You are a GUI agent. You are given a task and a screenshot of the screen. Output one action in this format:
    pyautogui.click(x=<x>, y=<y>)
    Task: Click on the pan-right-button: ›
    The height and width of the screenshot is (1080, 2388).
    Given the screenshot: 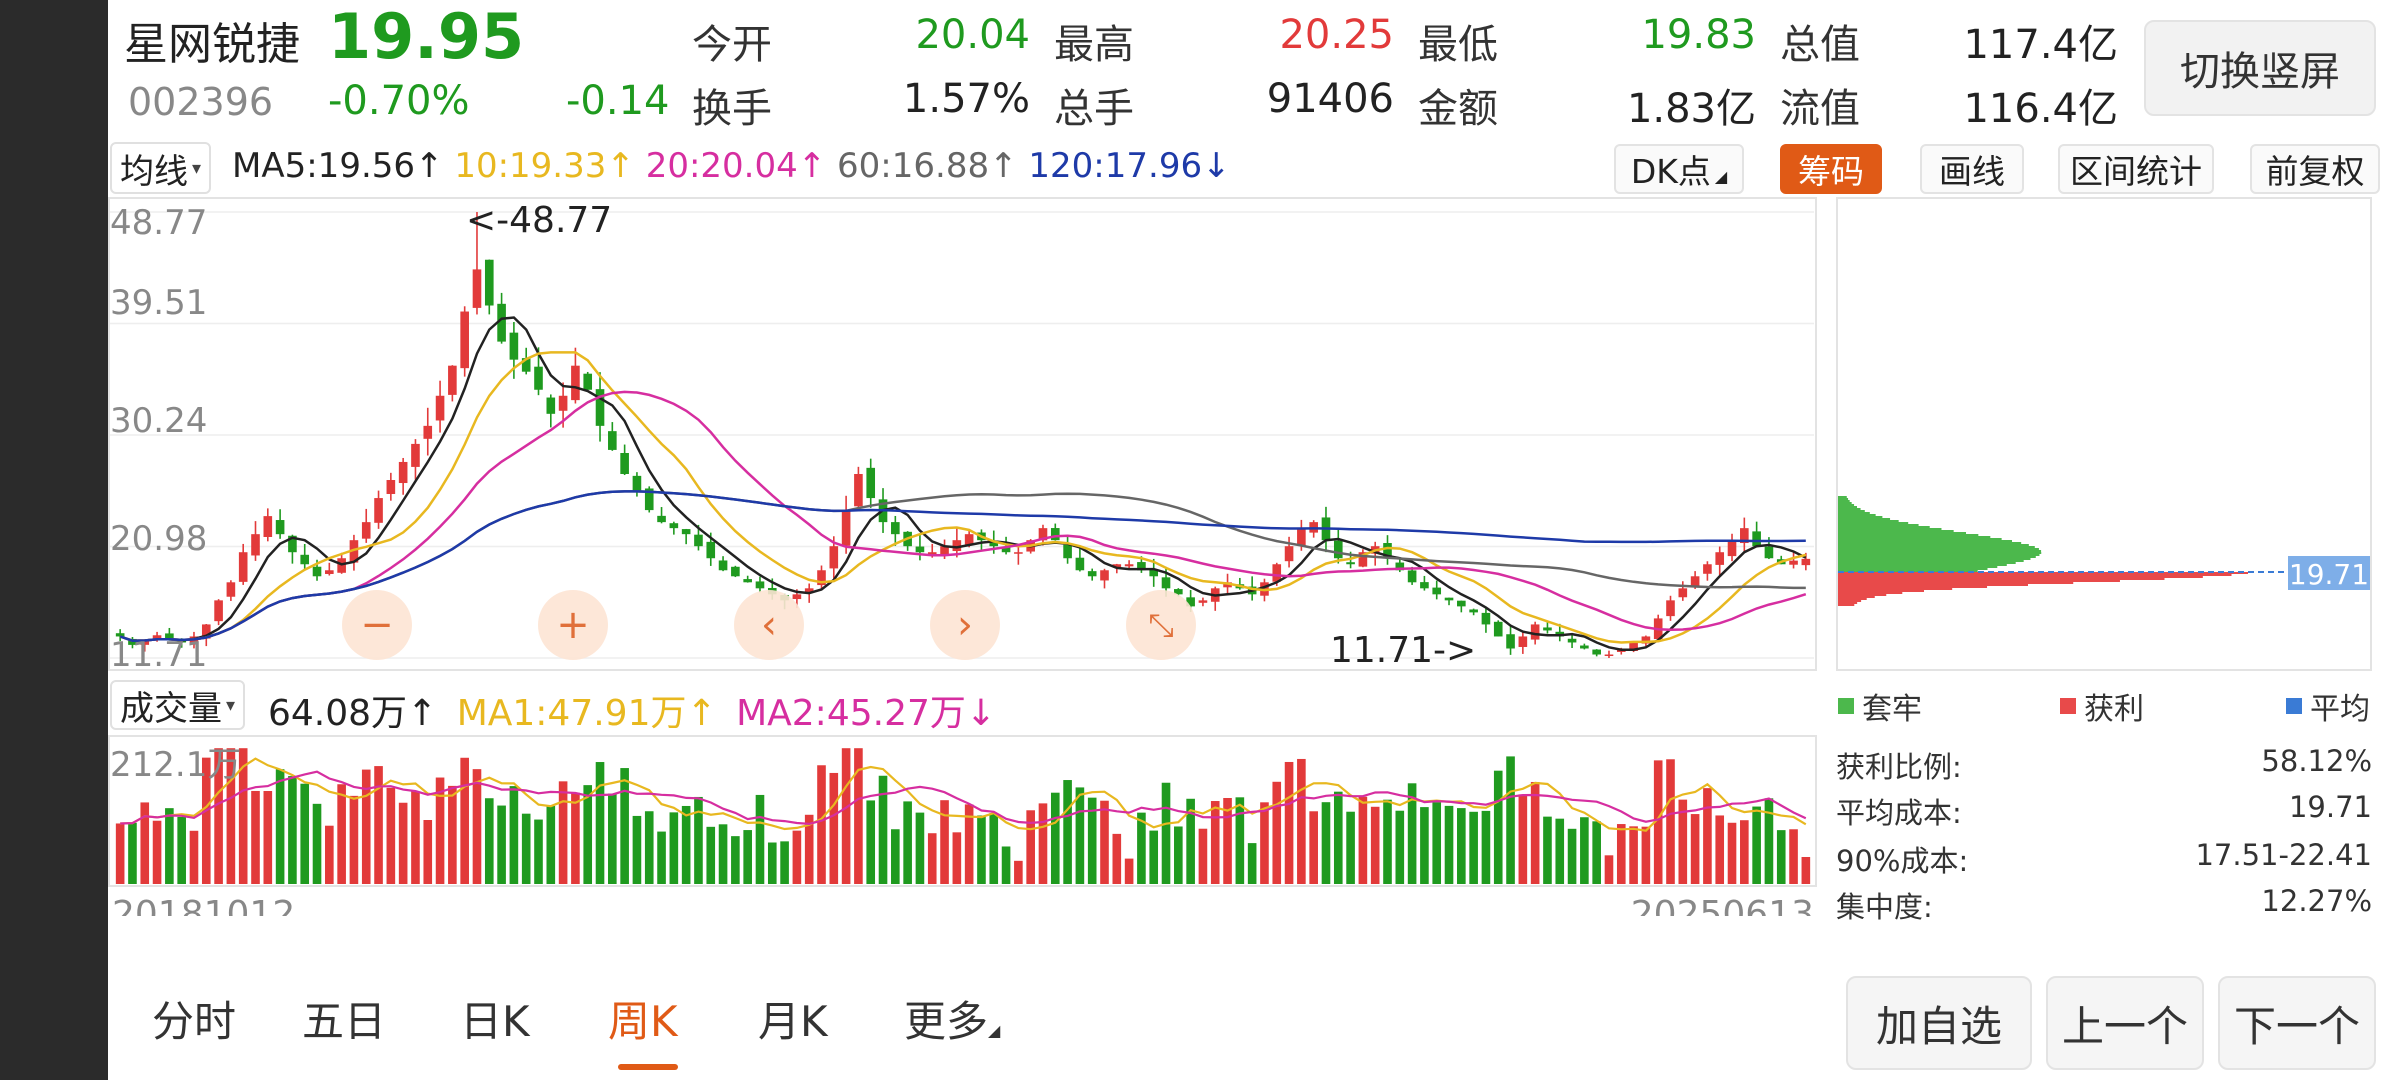 What is the action you would take?
    pyautogui.click(x=965, y=625)
    